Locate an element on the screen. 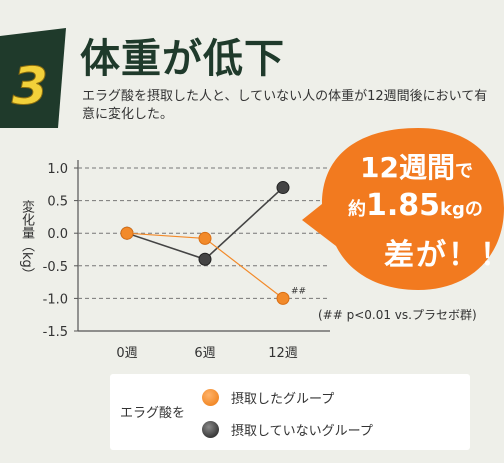 The height and width of the screenshot is (463, 504). callout-line2d: の is located at coordinates (473, 209).